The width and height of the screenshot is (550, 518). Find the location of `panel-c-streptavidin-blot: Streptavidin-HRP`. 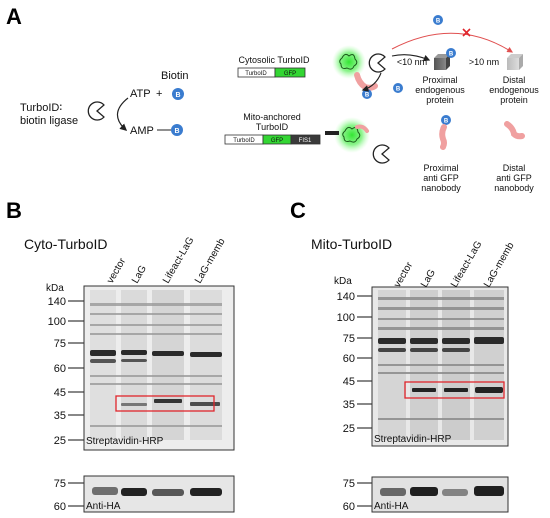

panel-c-streptavidin-blot: Streptavidin-HRP is located at coordinates (440, 366).